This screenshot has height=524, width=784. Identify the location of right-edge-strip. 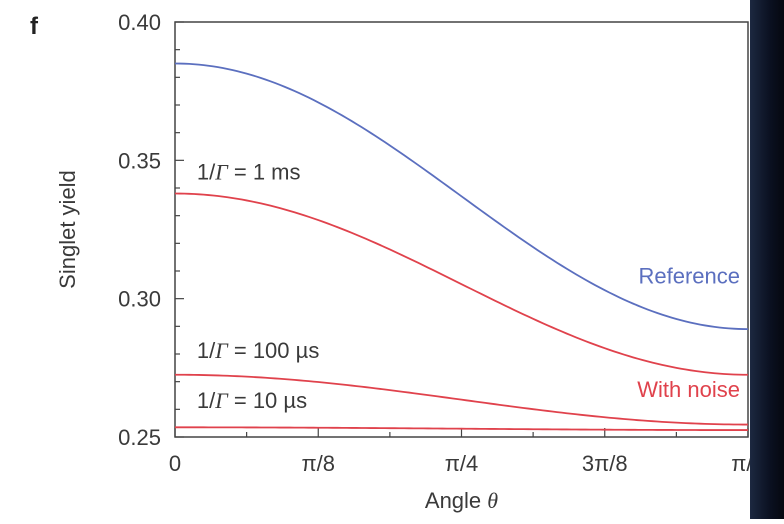
(767, 259).